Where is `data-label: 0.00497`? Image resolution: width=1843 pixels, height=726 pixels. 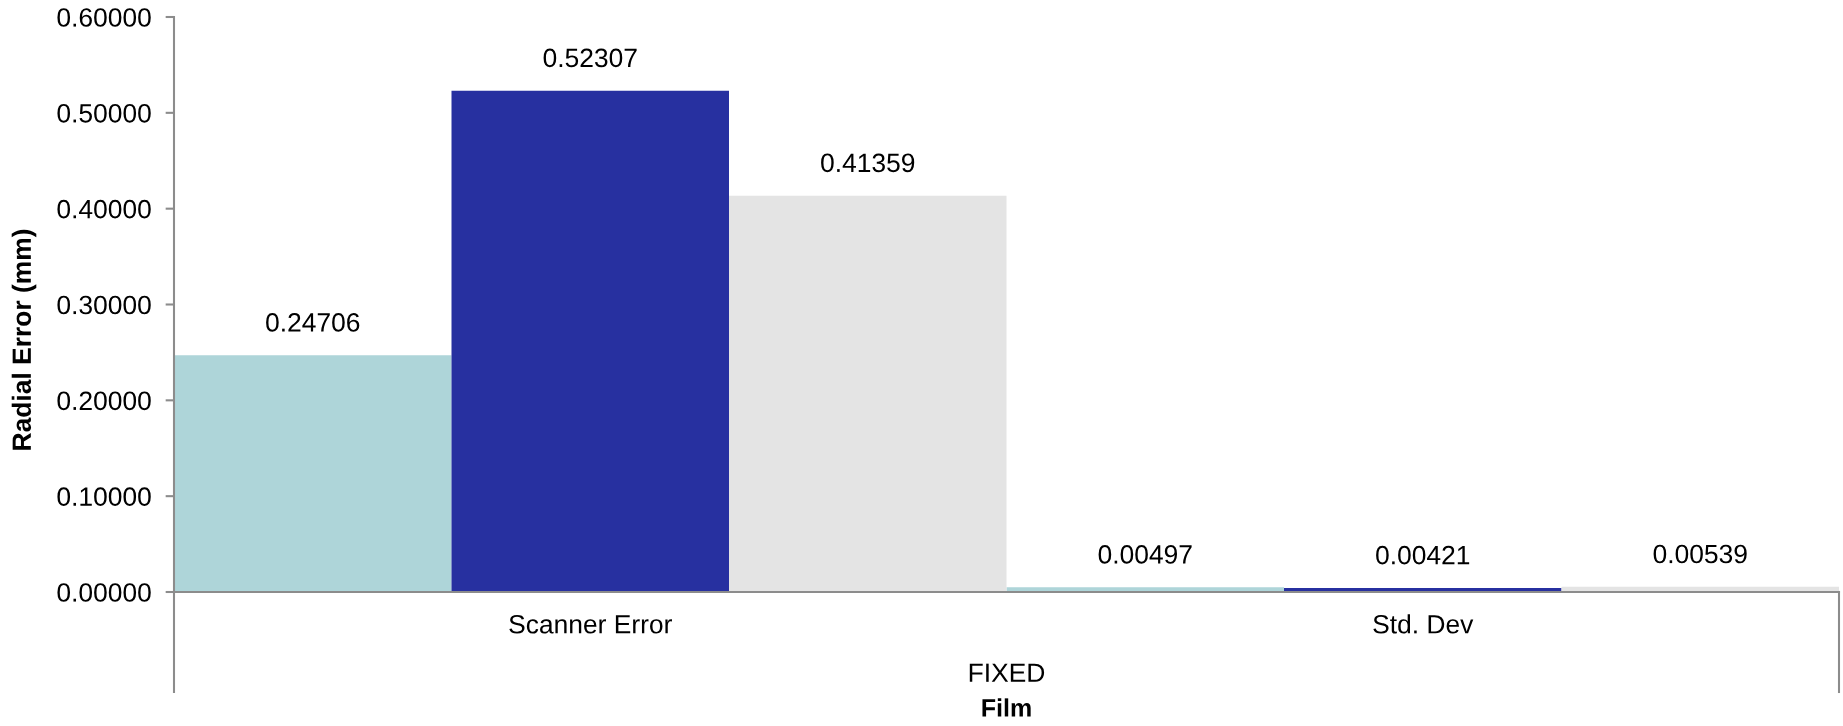
data-label: 0.00497 is located at coordinates (1145, 554).